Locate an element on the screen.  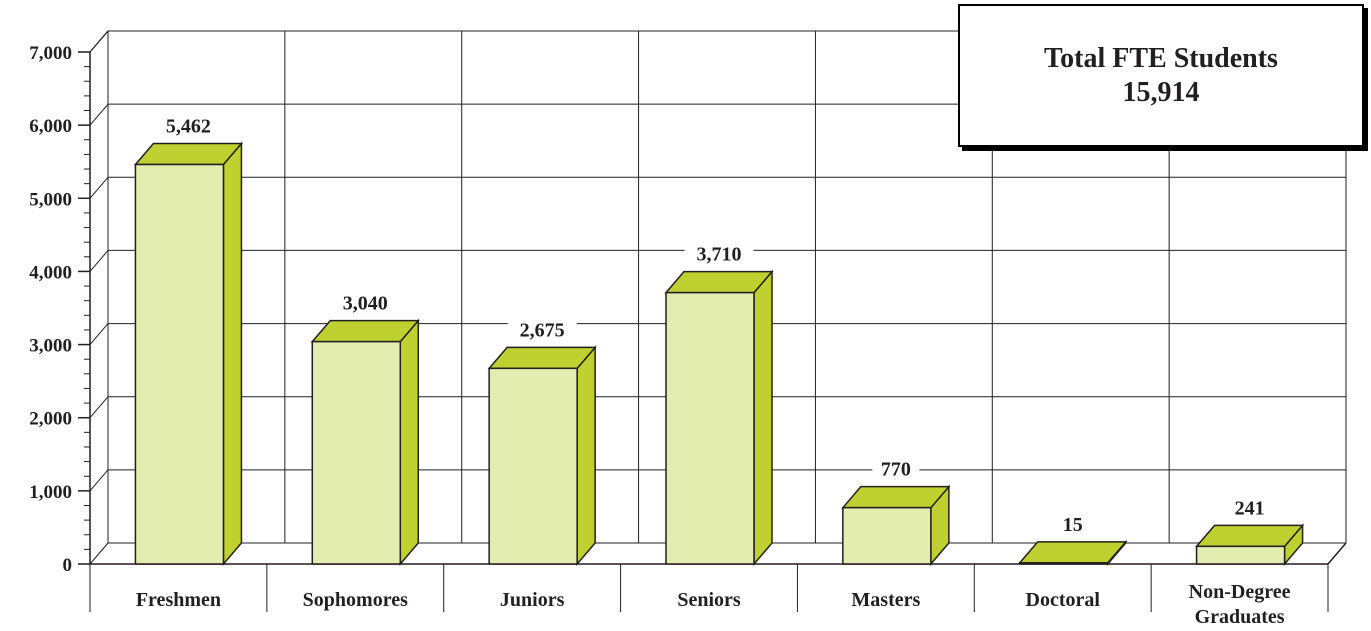
total-fte-annotation: Total FTE Students 15,914 is located at coordinates (1161, 75).